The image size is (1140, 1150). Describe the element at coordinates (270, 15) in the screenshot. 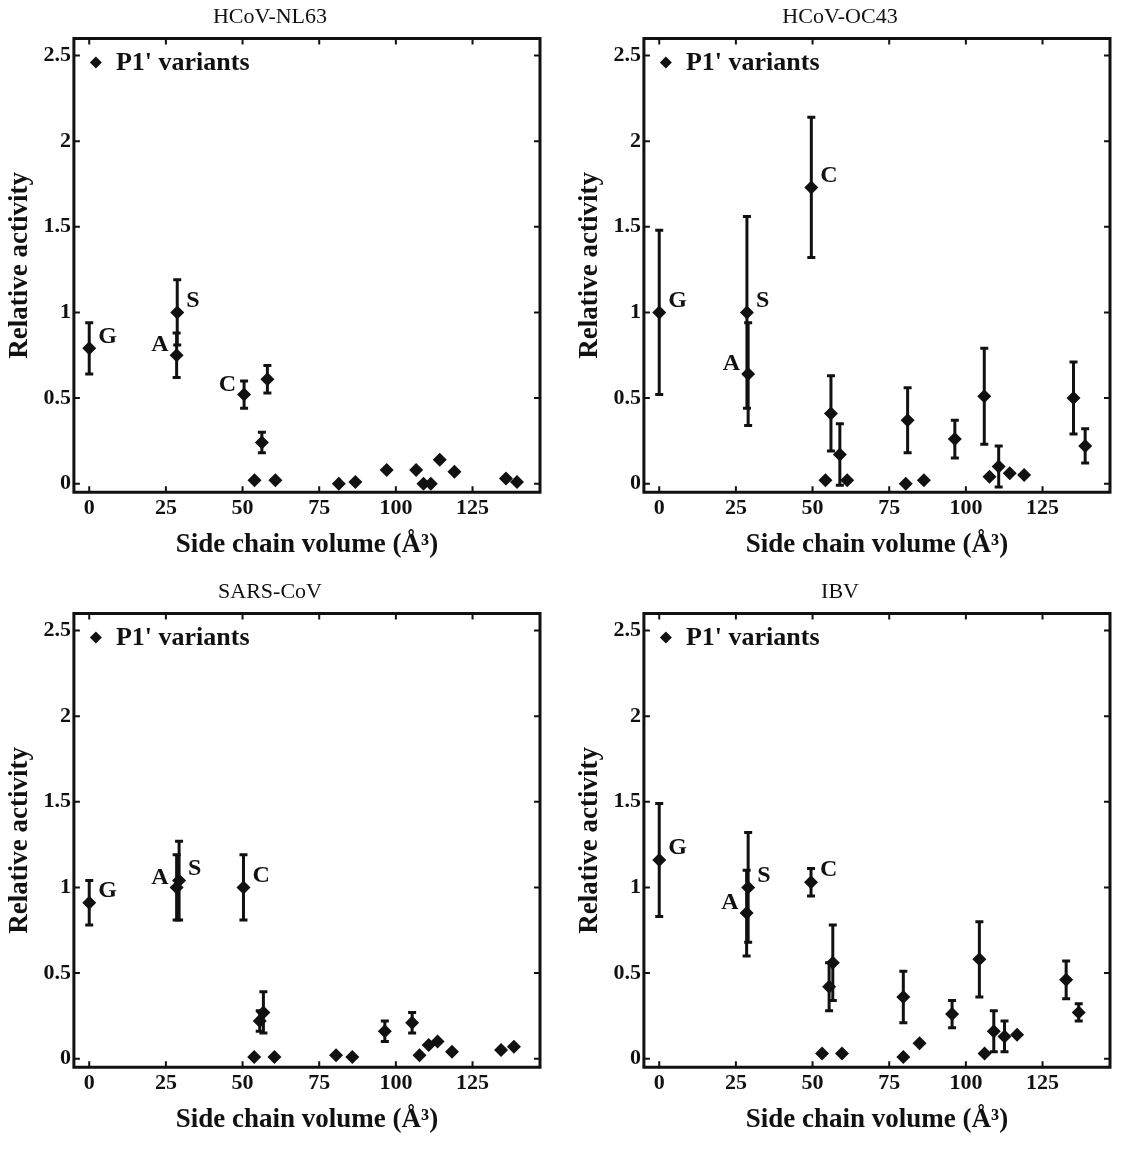

I see `chart-title: HCoV-NL63` at that location.